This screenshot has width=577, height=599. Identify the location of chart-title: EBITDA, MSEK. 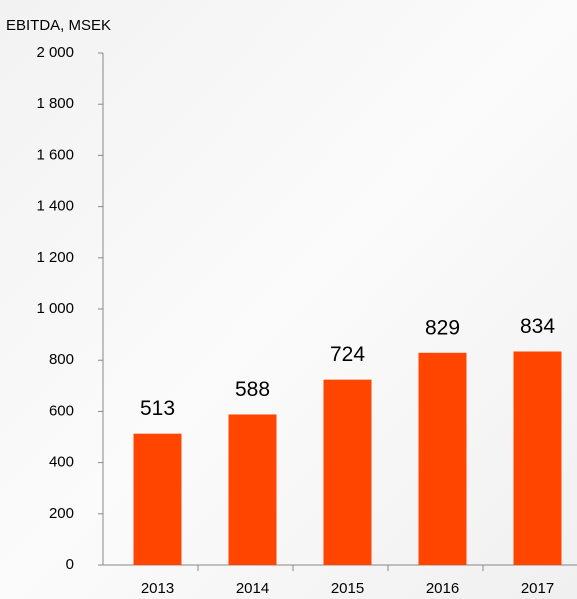
(58, 25).